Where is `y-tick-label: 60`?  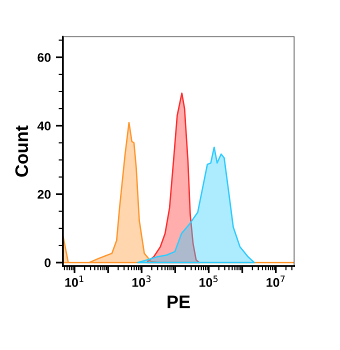
y-tick-label: 60 is located at coordinates (44, 57).